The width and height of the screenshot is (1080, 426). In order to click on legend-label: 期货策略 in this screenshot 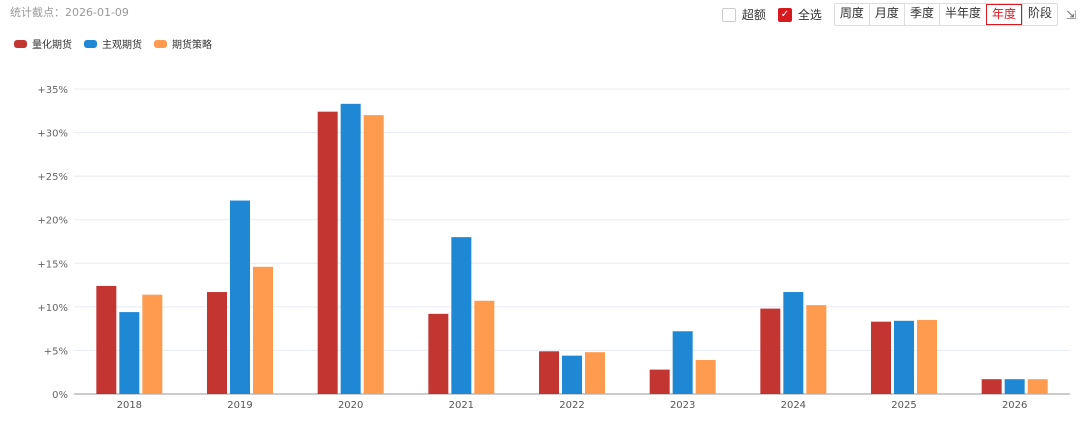, I will do `click(192, 45)`.